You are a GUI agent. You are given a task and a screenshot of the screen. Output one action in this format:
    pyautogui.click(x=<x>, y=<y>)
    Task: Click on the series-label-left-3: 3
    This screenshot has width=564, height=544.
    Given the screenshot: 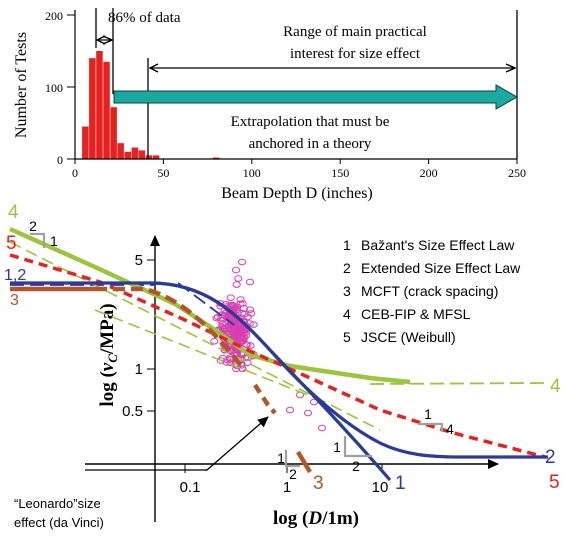 What is the action you would take?
    pyautogui.click(x=14, y=300)
    